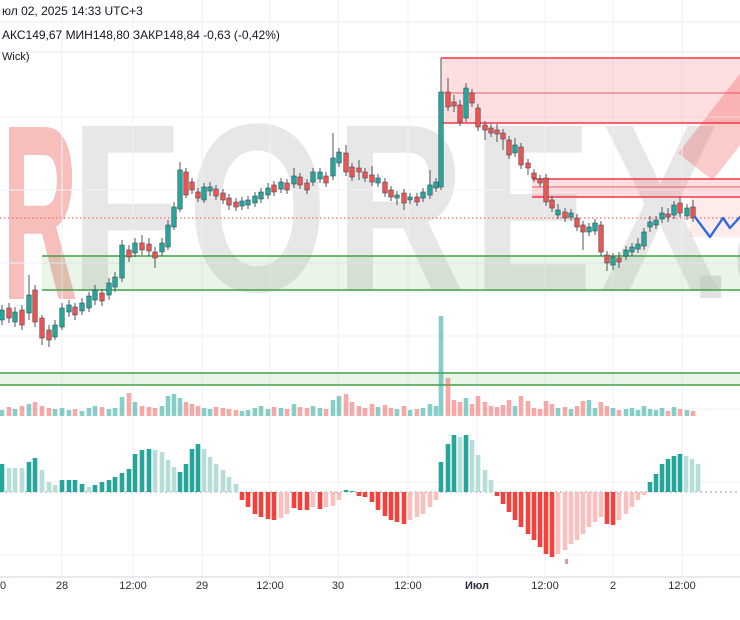  I want to click on axis-tick-label: 2, so click(613, 586).